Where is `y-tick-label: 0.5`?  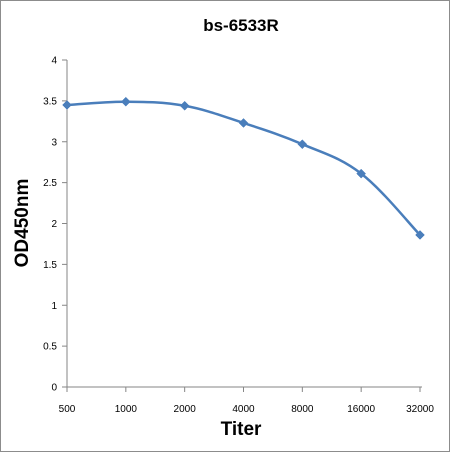
y-tick-label: 0.5 is located at coordinates (50, 347).